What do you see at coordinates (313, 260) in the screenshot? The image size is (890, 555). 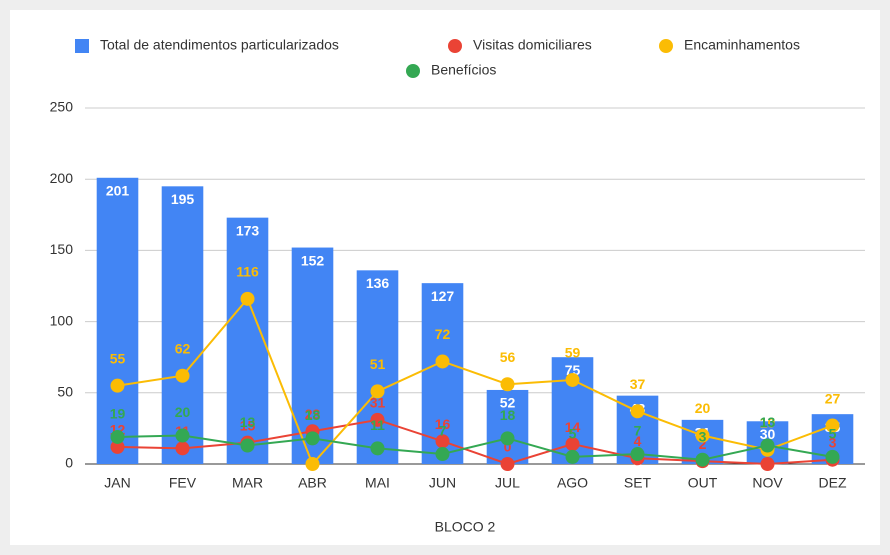 I see `bar-label: 152` at bounding box center [313, 260].